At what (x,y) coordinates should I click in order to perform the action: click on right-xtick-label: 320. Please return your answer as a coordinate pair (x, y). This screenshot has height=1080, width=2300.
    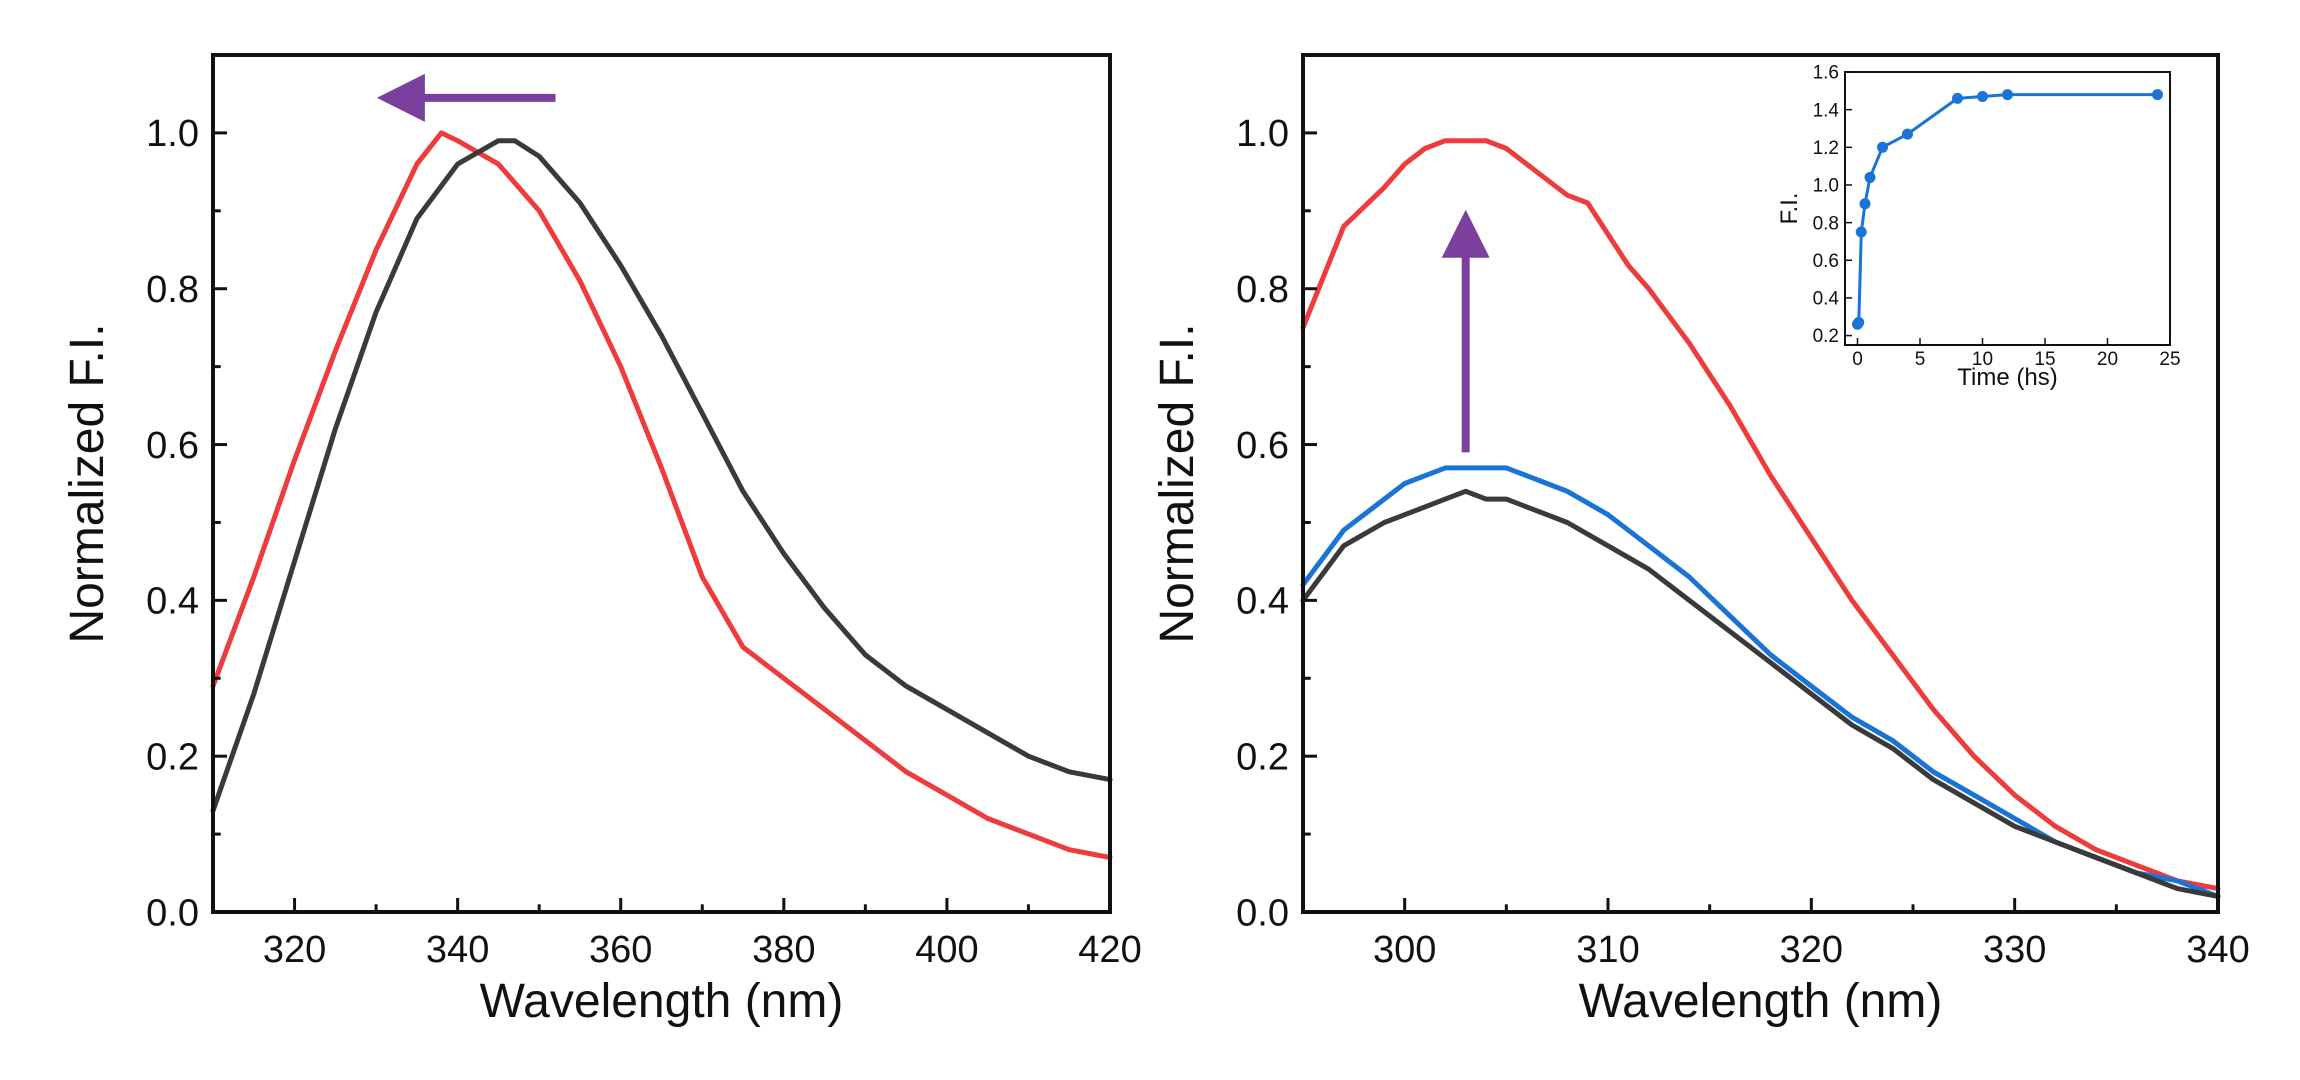
    Looking at the image, I should click on (1811, 950).